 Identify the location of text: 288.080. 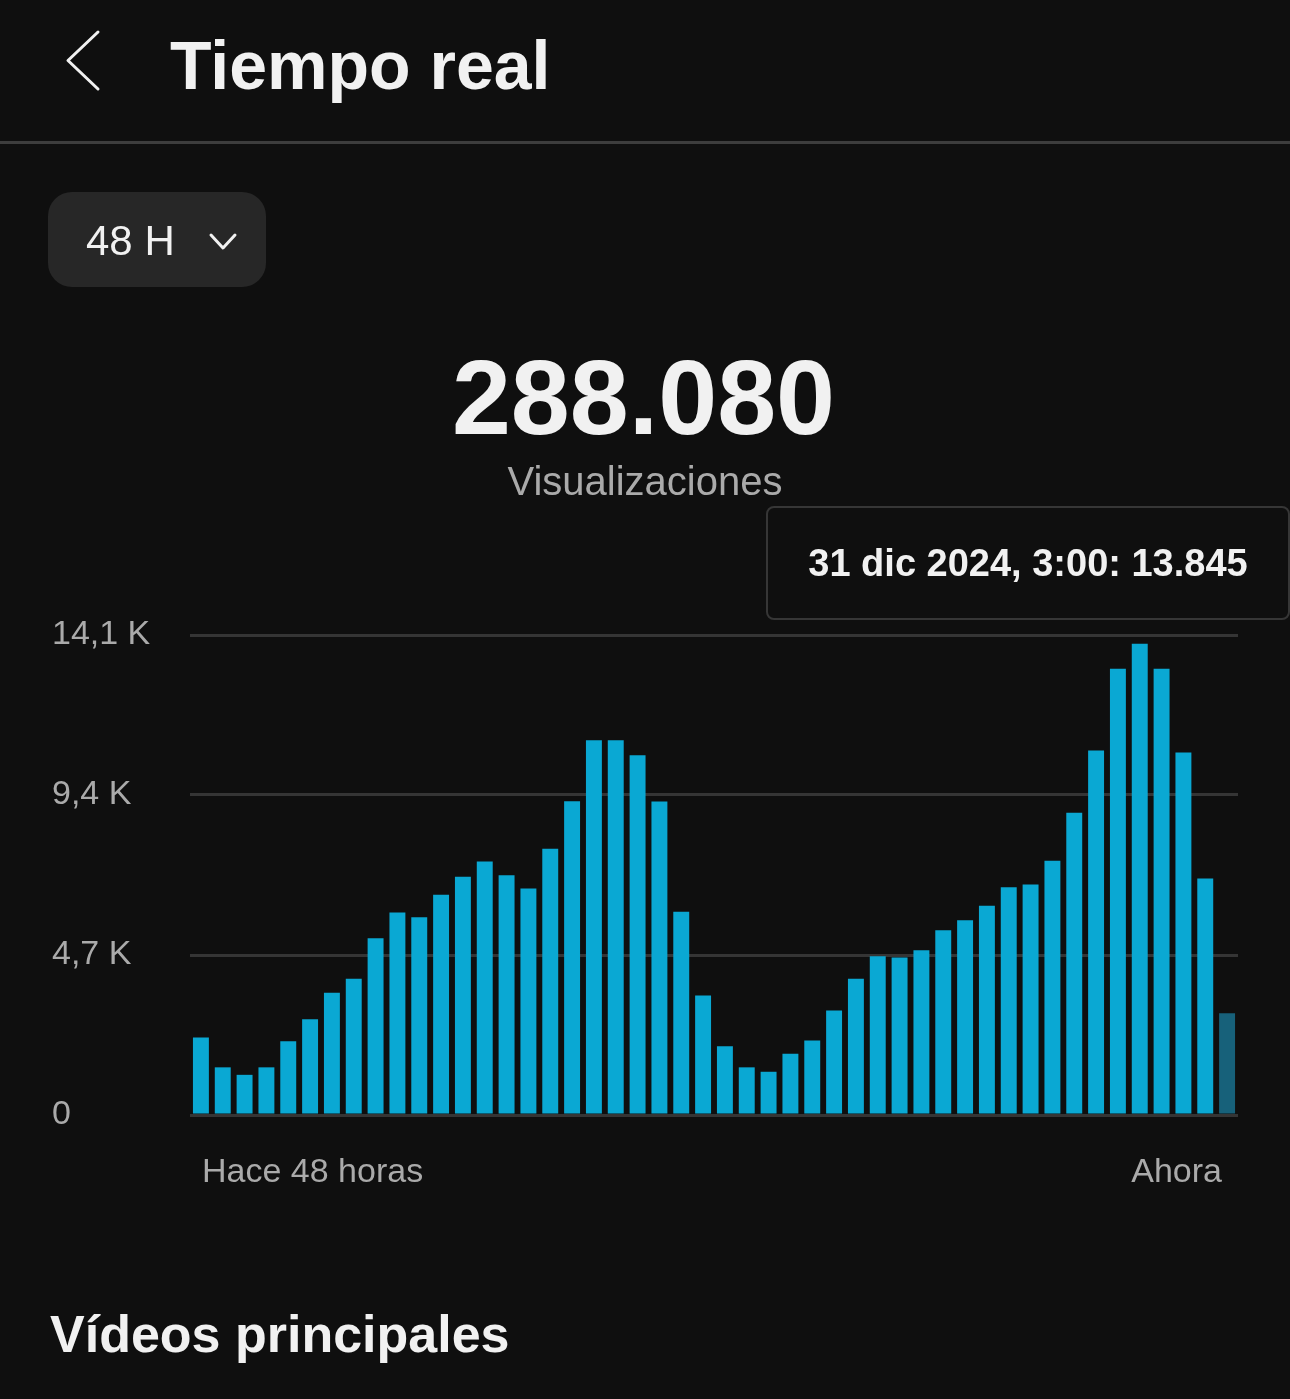
(643, 397).